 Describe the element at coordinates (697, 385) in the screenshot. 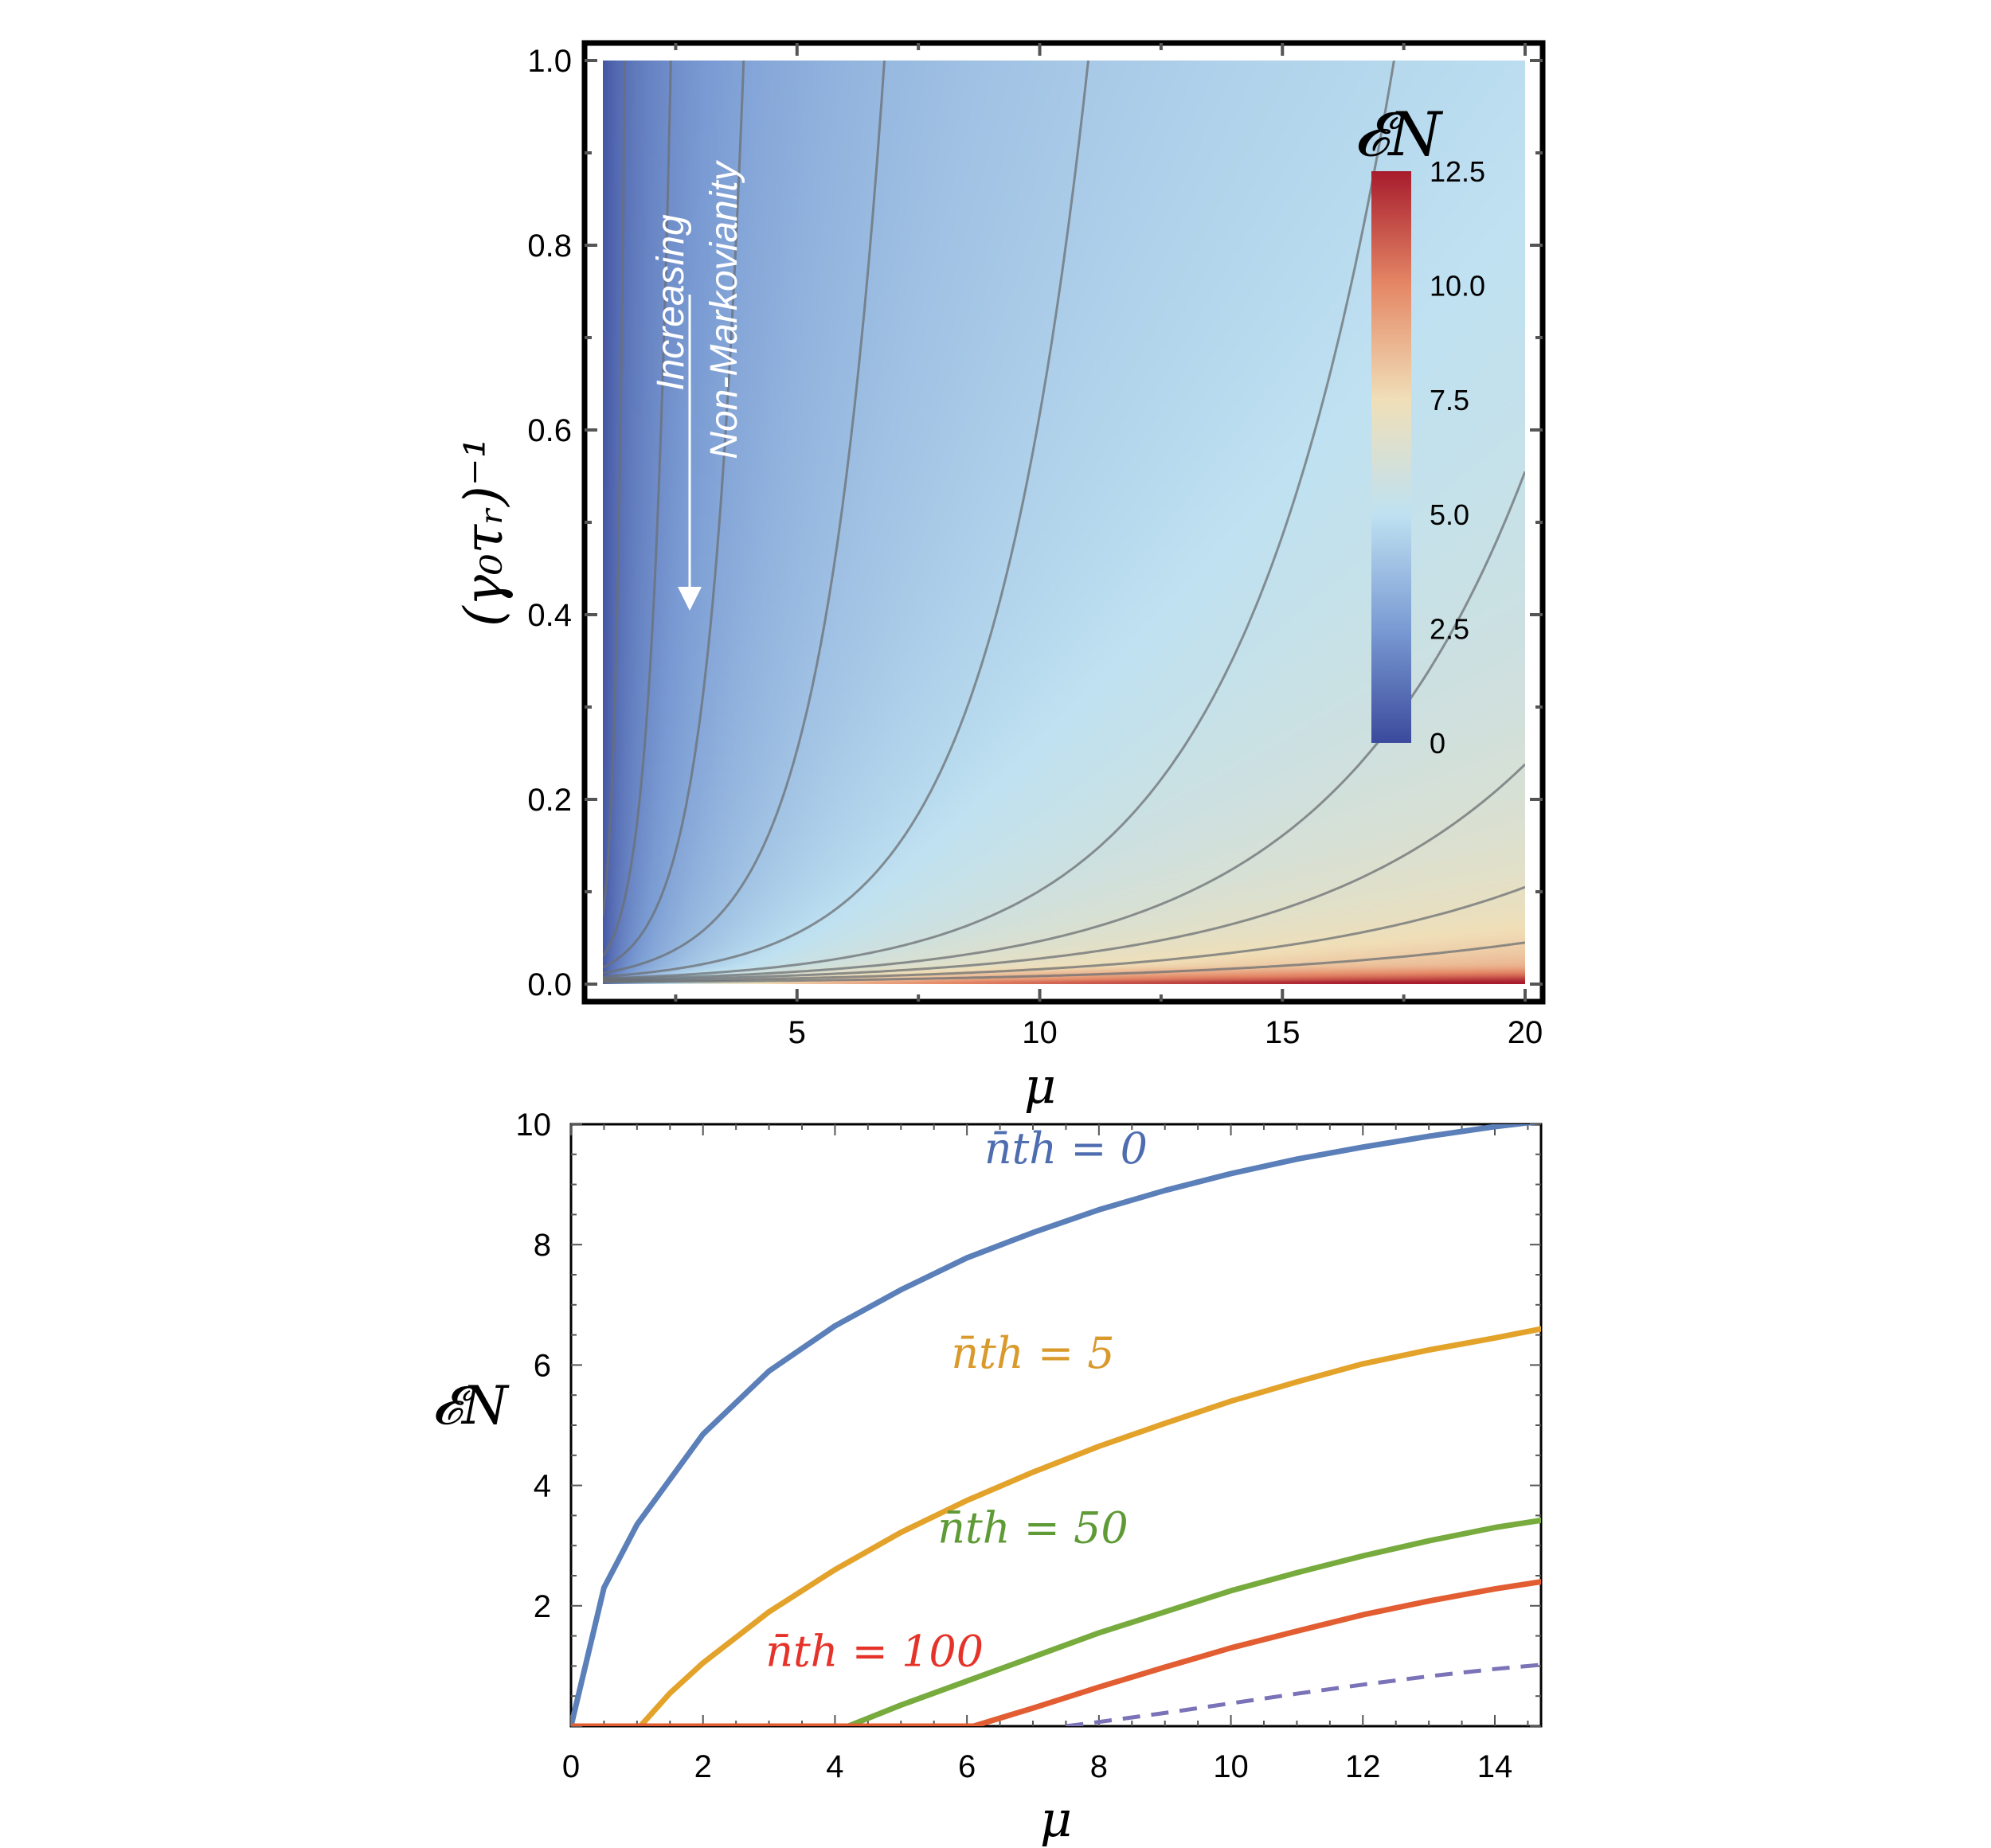

I see `non-markovianity-annotation: Increasing Non-Markovianity` at that location.